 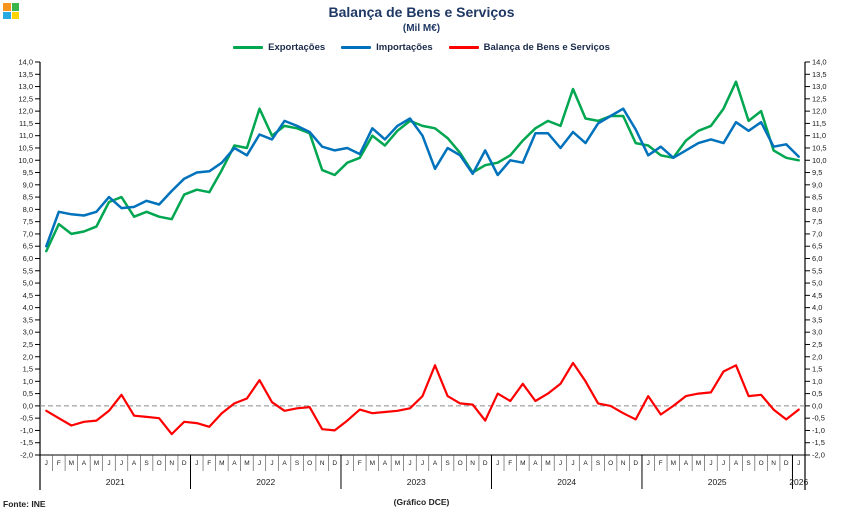 What do you see at coordinates (25, 147) in the screenshot?
I see `y-axis-label-left: 10,5` at bounding box center [25, 147].